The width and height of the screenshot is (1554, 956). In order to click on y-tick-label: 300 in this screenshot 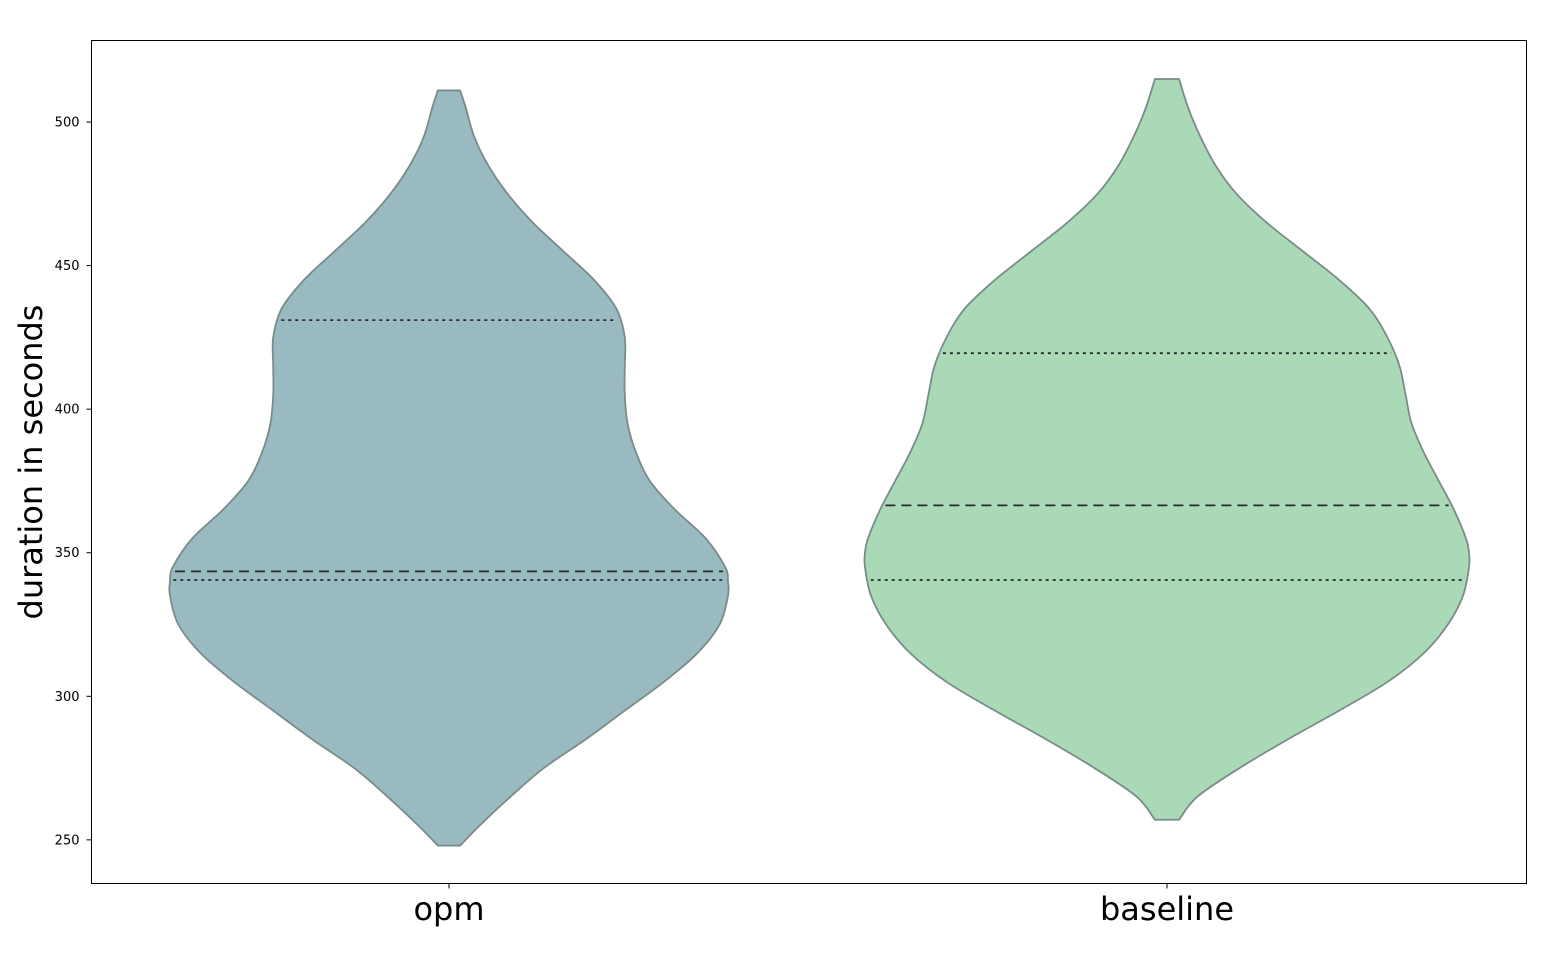, I will do `click(67, 697)`.